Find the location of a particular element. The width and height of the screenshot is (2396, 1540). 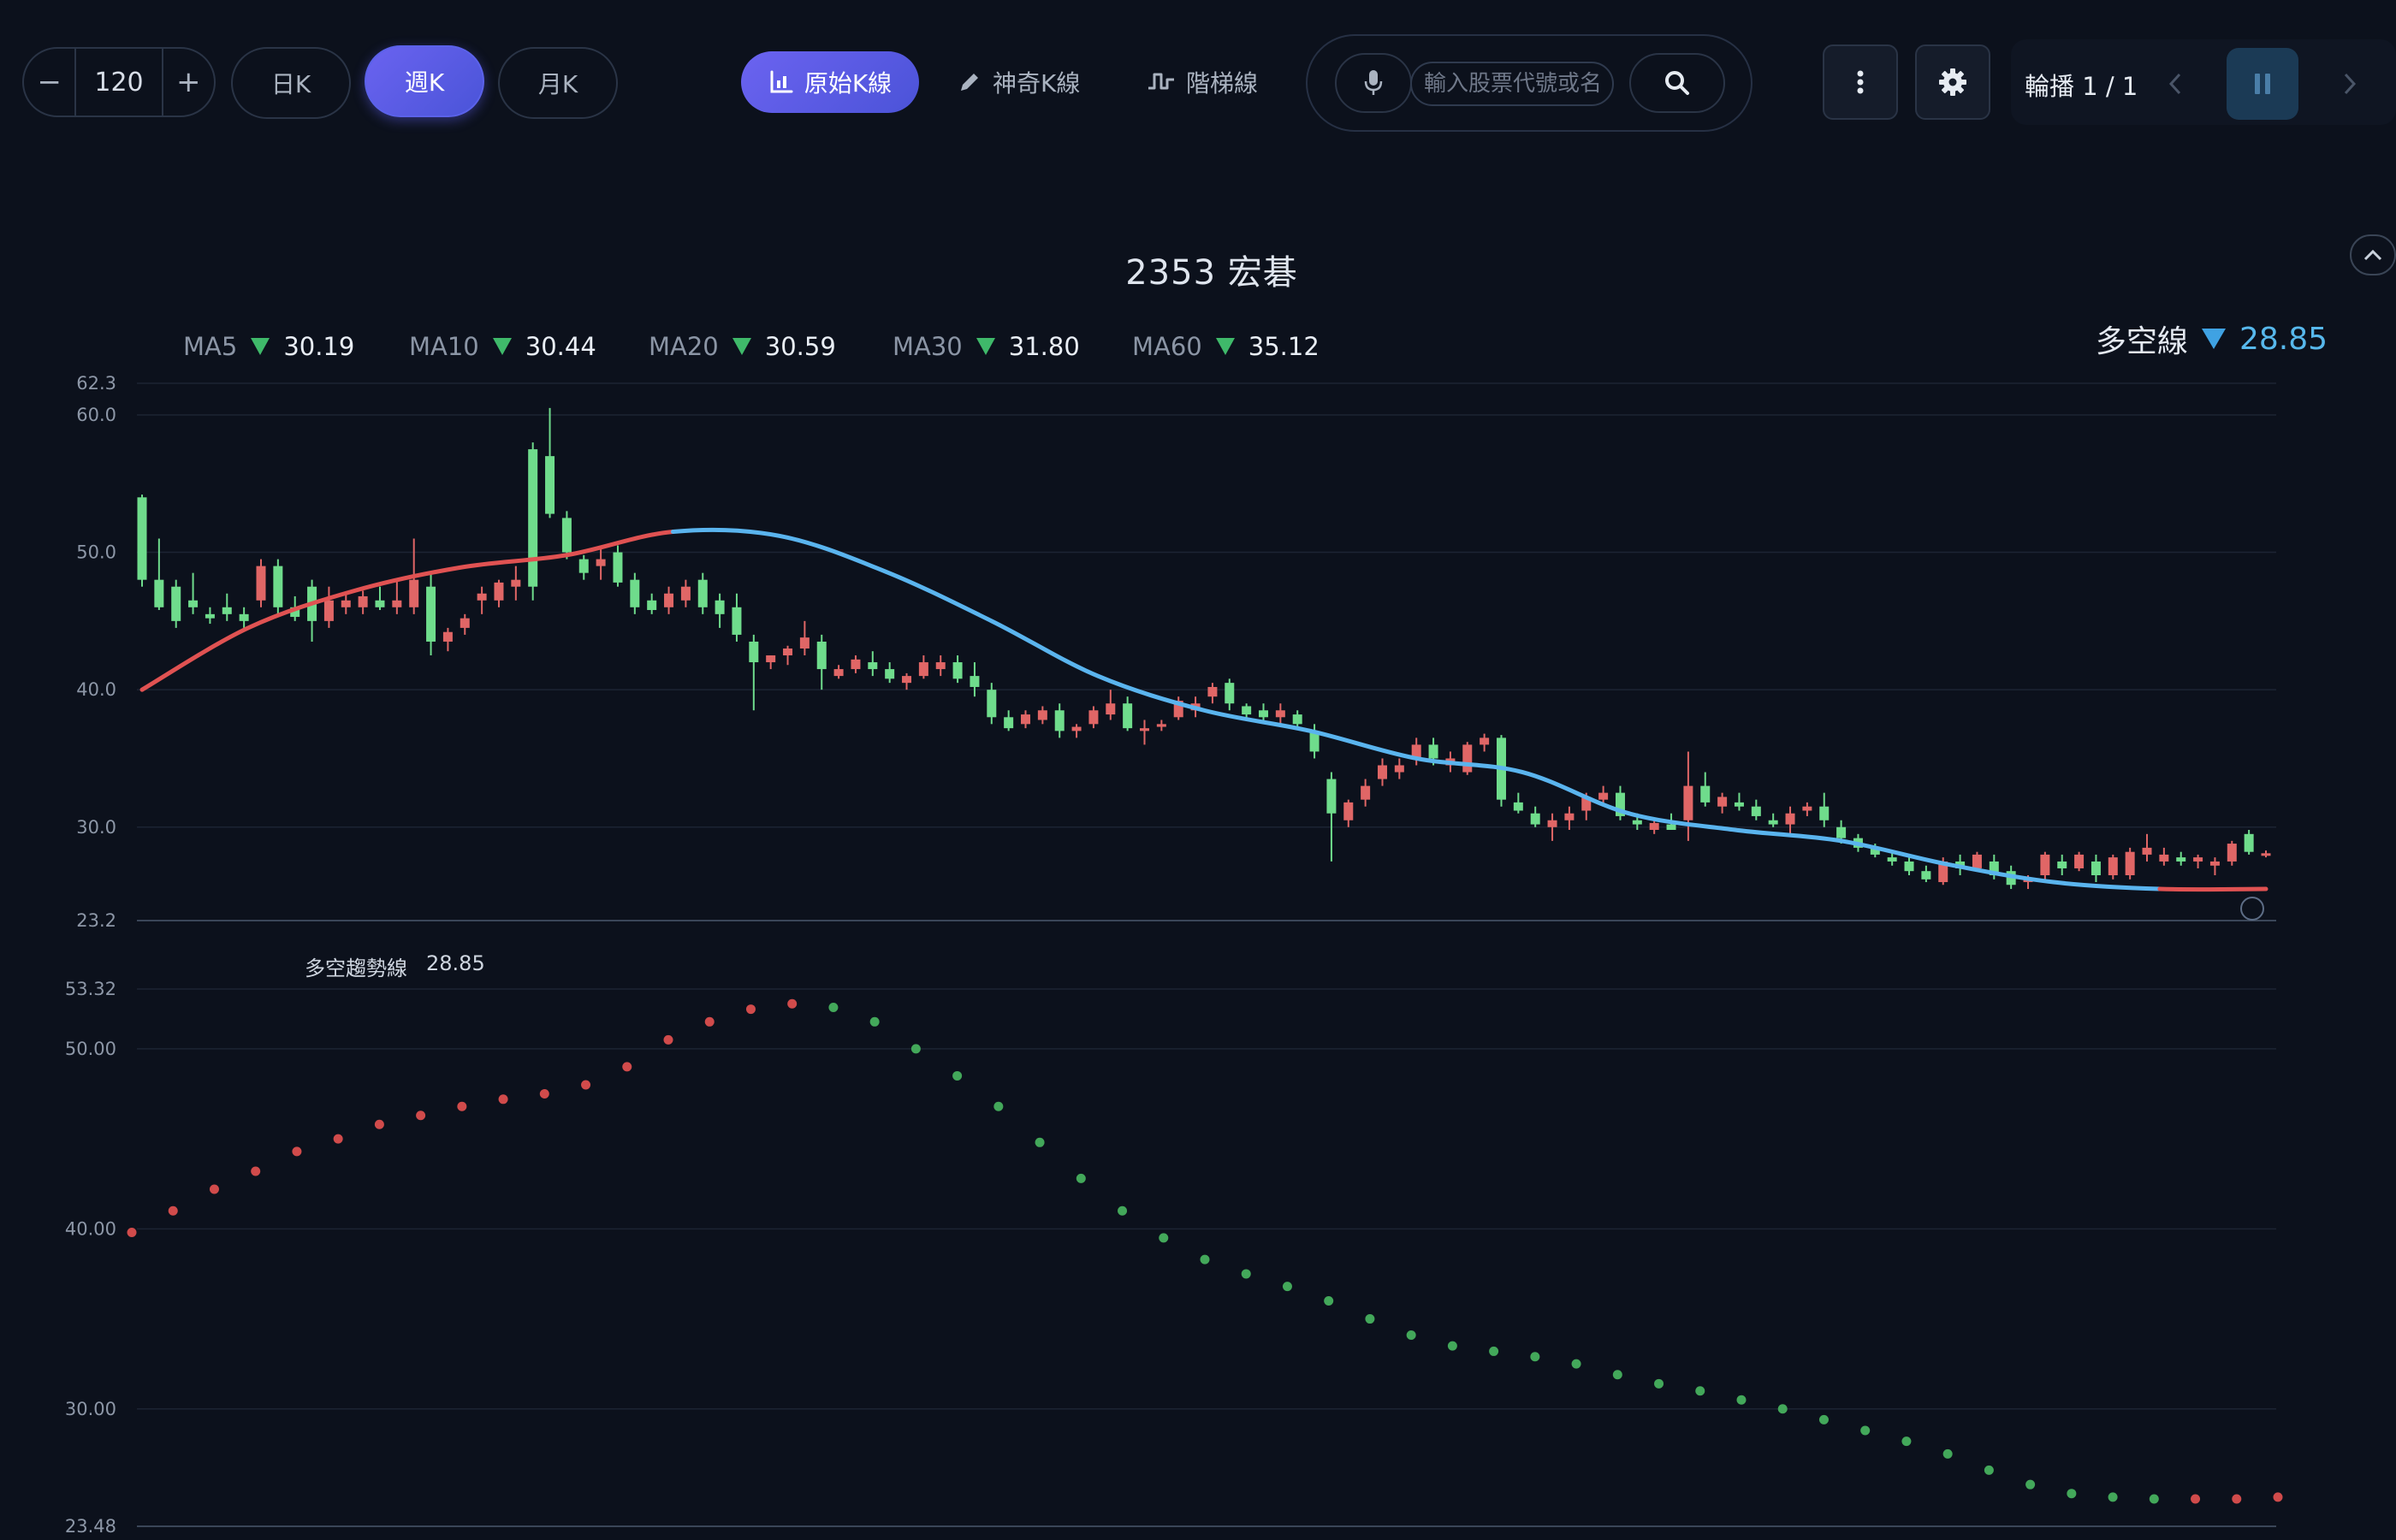

count-value: 120 is located at coordinates (119, 82).